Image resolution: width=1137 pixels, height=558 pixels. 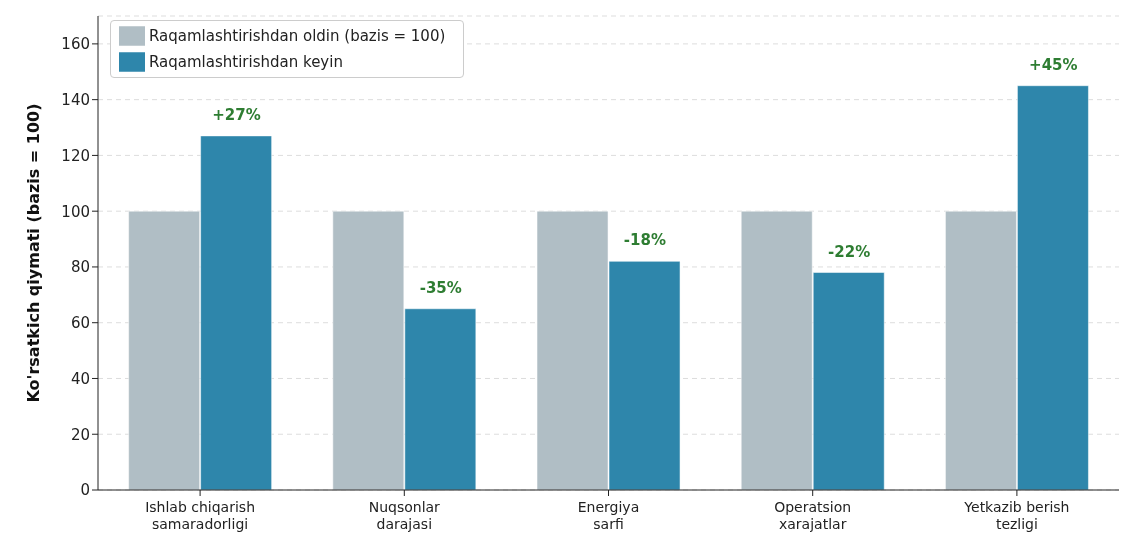 I want to click on annotation: -18%, so click(x=645, y=240).